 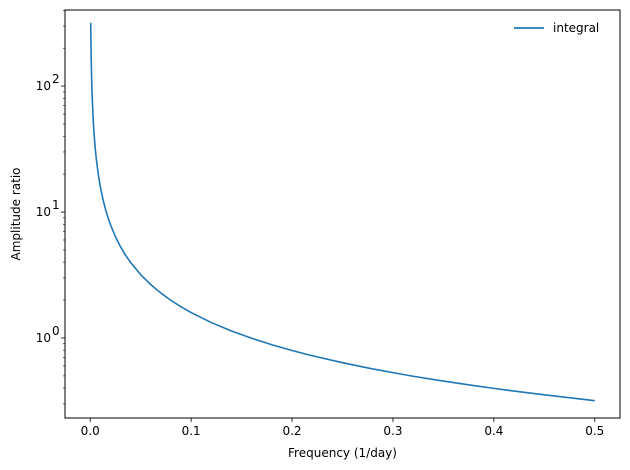 I want to click on y-axis-label: Amplitude ratio, so click(x=16, y=214).